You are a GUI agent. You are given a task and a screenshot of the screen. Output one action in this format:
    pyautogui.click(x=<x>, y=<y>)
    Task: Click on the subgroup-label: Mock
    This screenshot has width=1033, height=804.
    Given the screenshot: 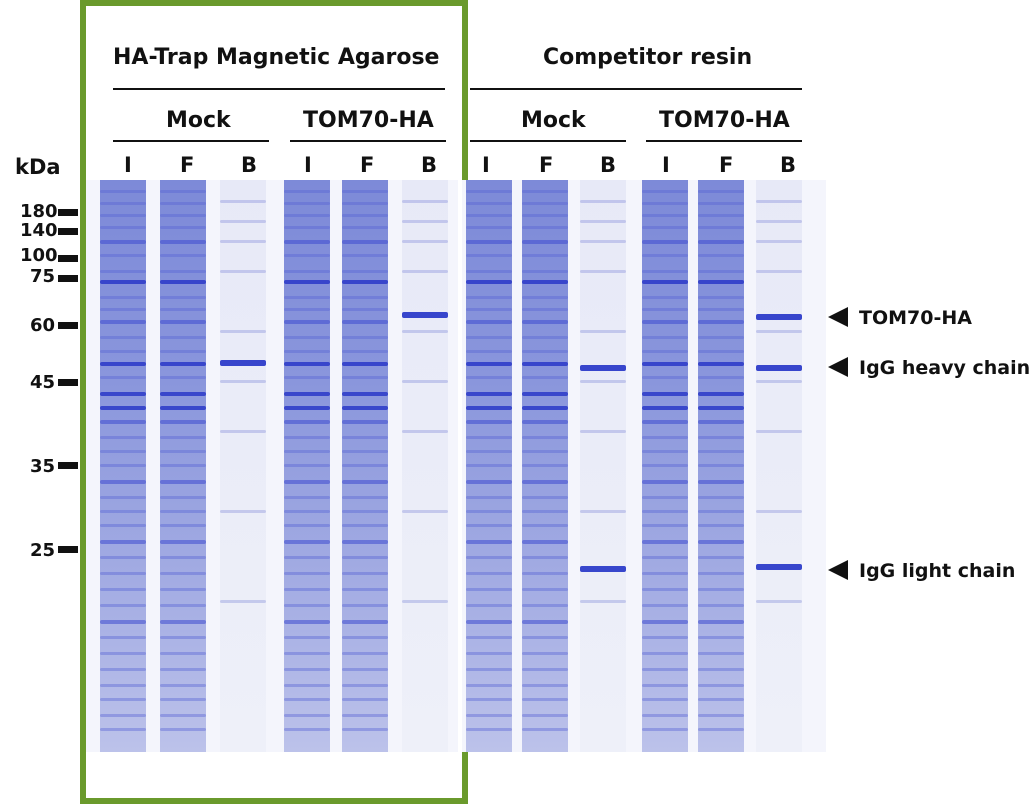 What is the action you would take?
    pyautogui.click(x=553, y=120)
    